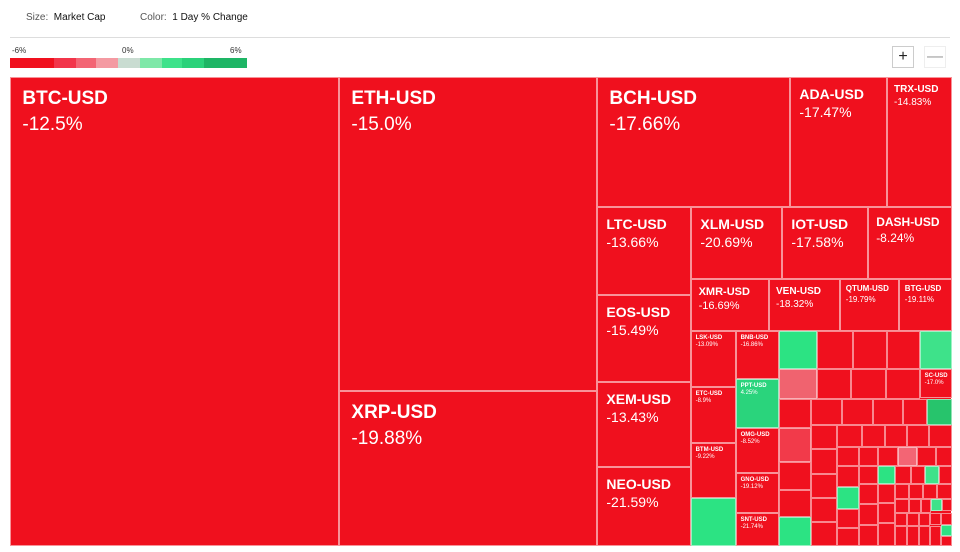 The width and height of the screenshot is (960, 552). What do you see at coordinates (757, 355) in the screenshot?
I see `tile: BNB-USD -16.86%` at bounding box center [757, 355].